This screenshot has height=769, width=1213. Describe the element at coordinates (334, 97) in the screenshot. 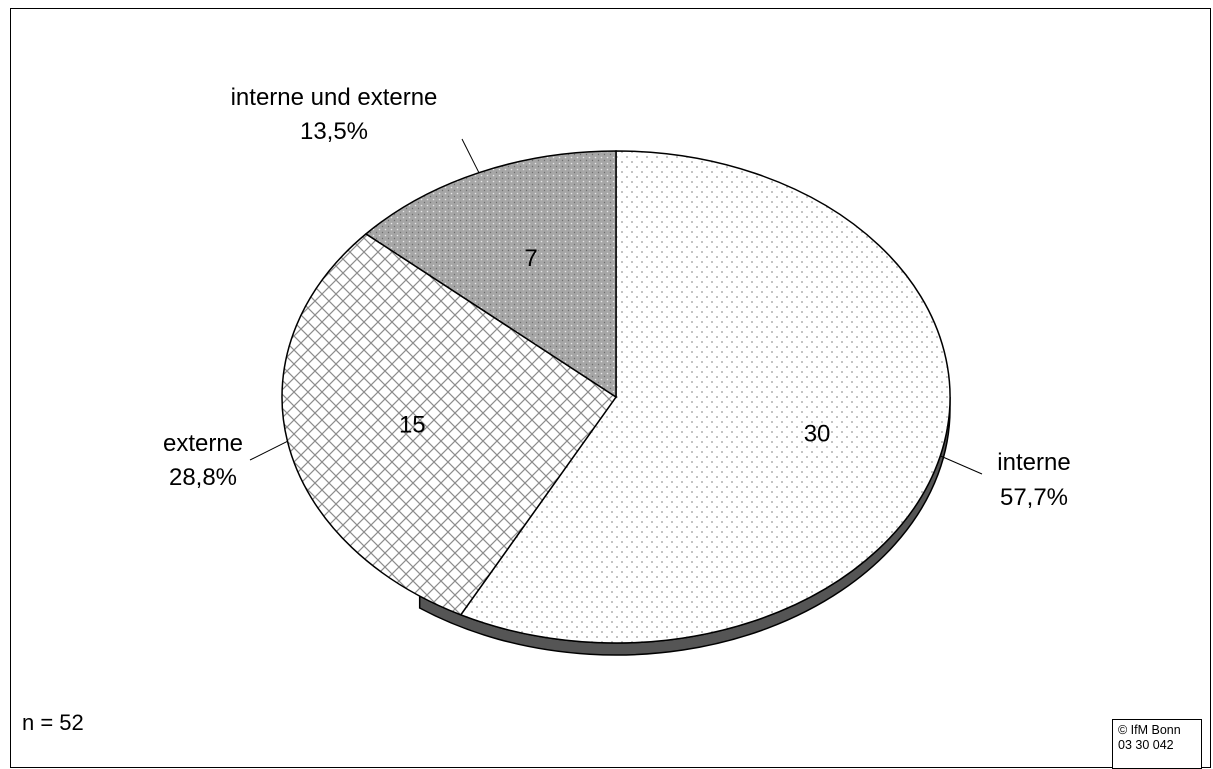

I see `slice-label-3: interne und externe` at that location.